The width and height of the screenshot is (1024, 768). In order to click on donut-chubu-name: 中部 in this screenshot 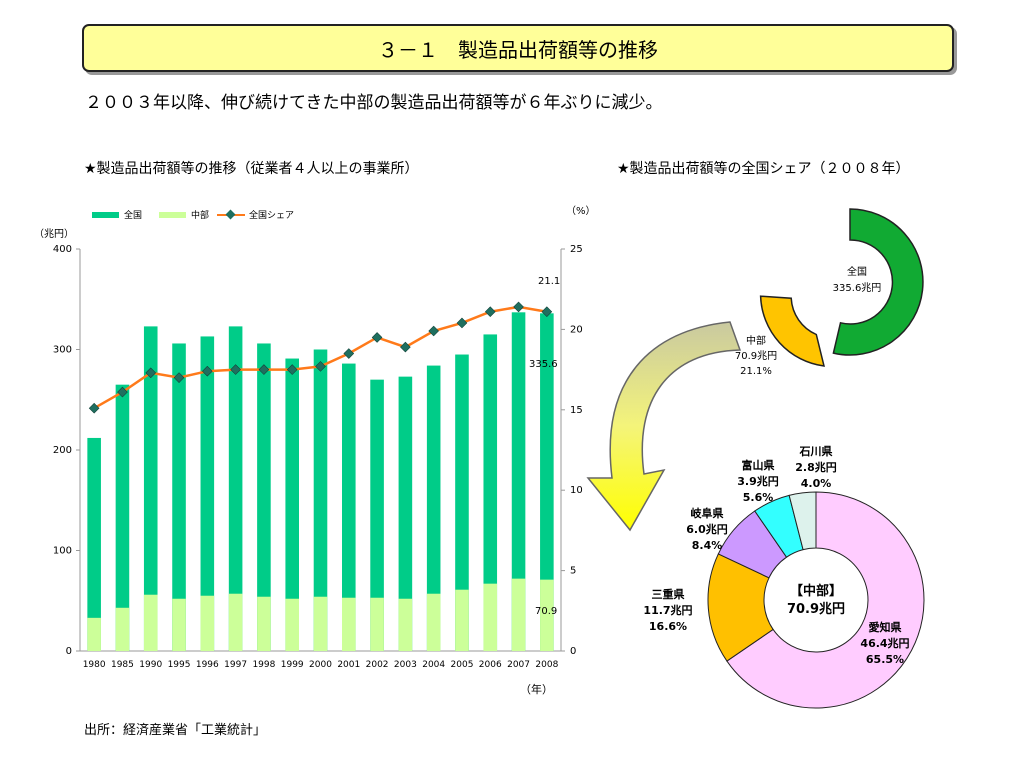, I will do `click(756, 340)`.